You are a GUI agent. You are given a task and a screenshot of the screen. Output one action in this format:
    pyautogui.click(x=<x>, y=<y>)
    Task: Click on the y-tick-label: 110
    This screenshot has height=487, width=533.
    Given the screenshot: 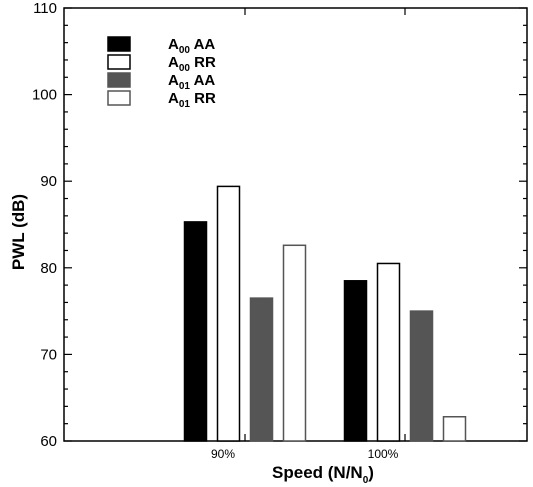 What is the action you would take?
    pyautogui.click(x=45, y=8)
    